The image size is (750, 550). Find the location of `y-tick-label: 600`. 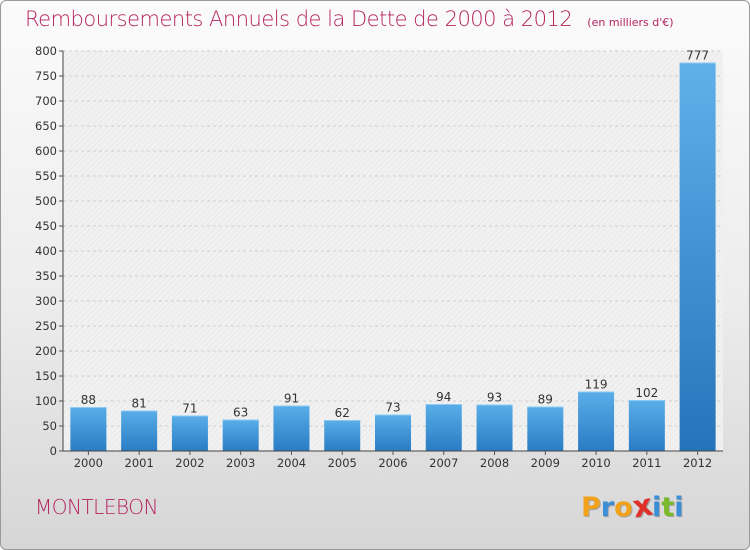

y-tick-label: 600 is located at coordinates (46, 151).